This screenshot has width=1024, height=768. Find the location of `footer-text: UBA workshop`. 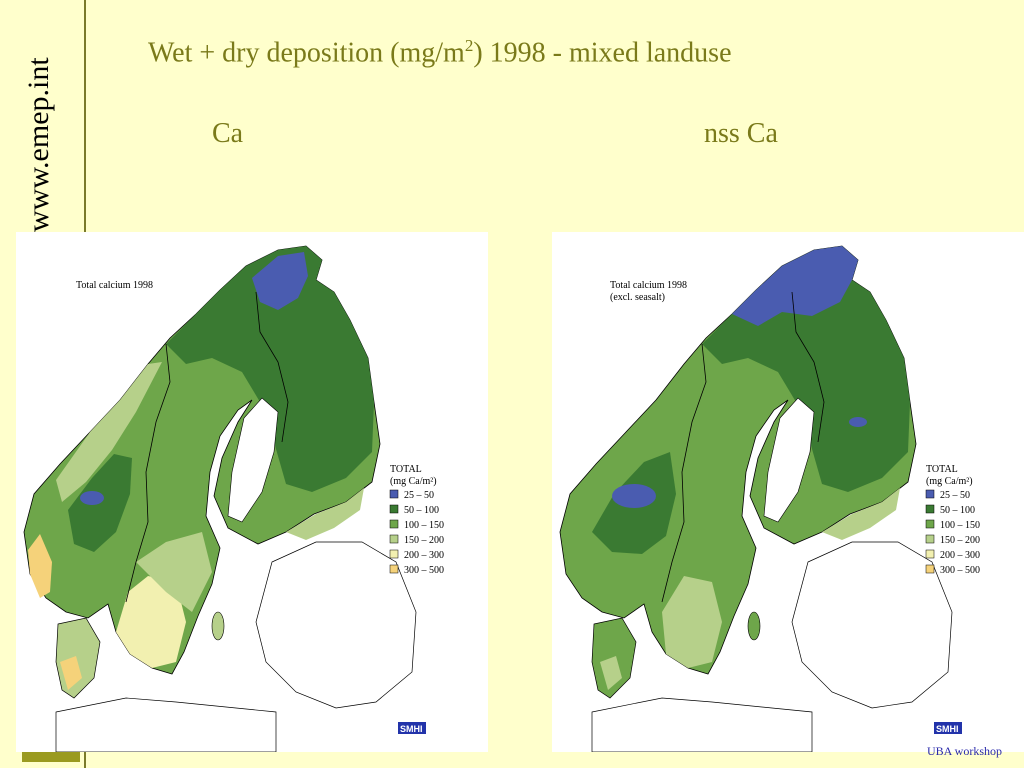

footer-text: UBA workshop is located at coordinates (964, 751).